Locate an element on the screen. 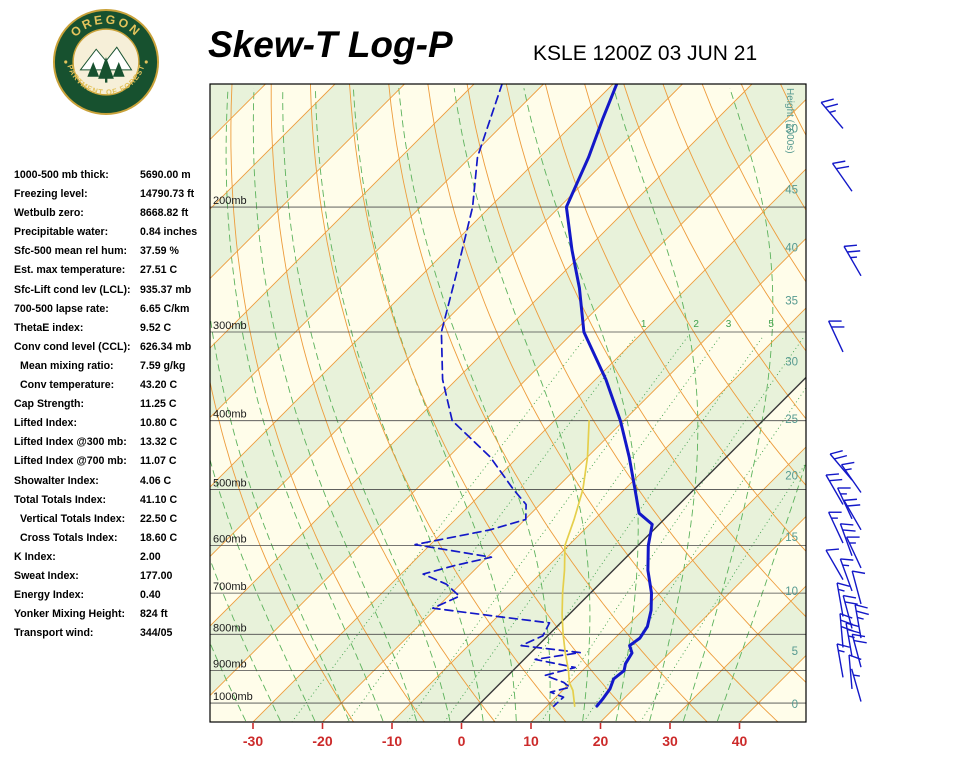 The width and height of the screenshot is (960, 768). stat-label: Lifted Index: is located at coordinates (45, 423).